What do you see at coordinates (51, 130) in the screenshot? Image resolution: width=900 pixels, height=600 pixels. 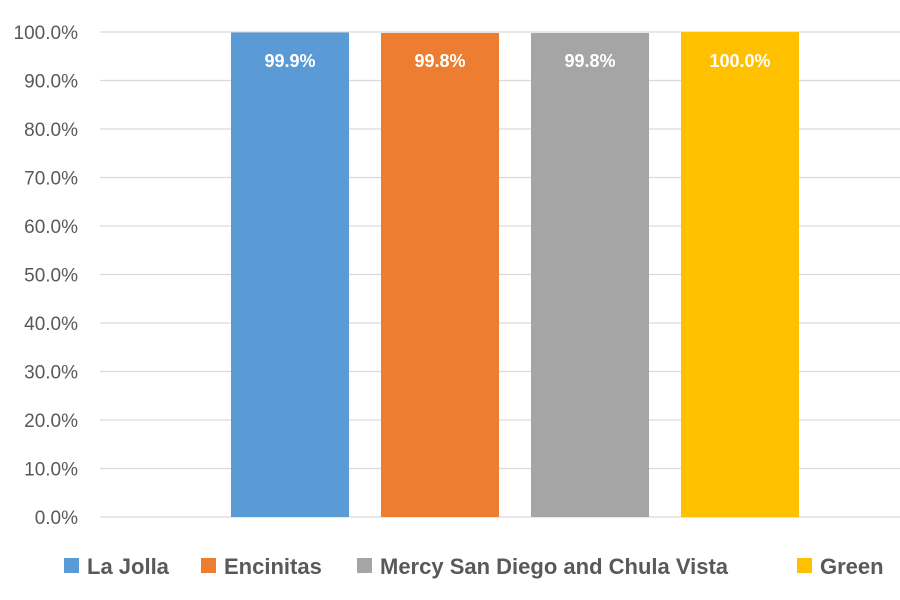 I see `y-tick-label: 80.0%` at bounding box center [51, 130].